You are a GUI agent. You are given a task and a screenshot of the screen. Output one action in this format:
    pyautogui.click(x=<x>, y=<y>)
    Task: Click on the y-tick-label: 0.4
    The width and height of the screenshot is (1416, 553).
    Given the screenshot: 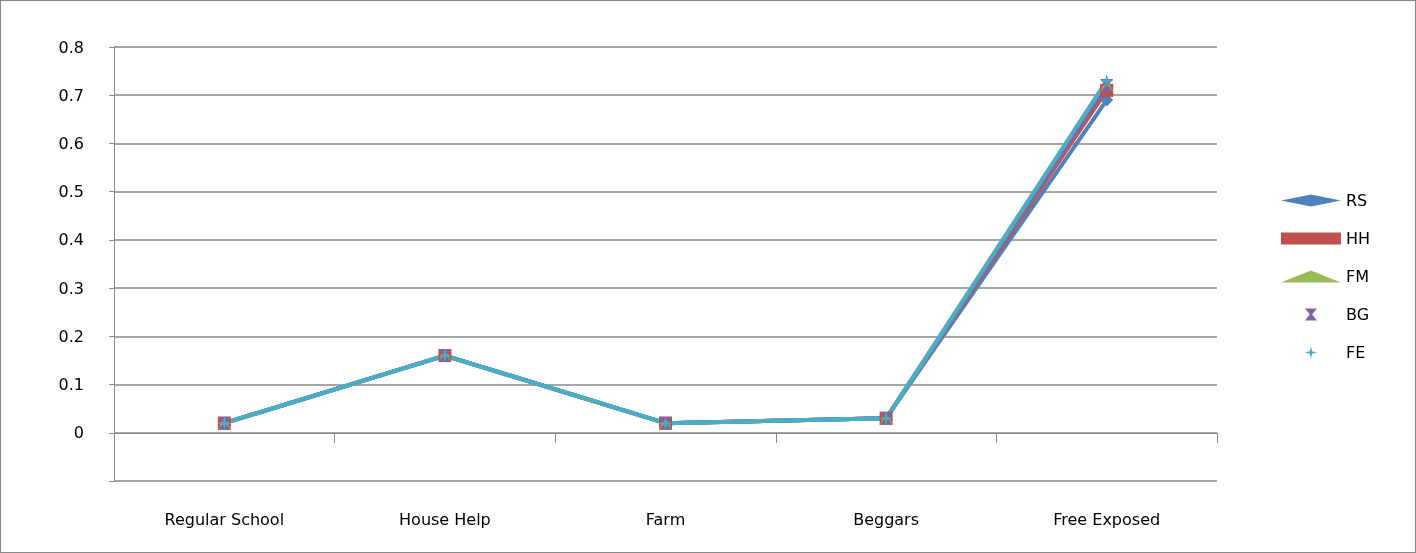 What is the action you would take?
    pyautogui.click(x=71, y=240)
    